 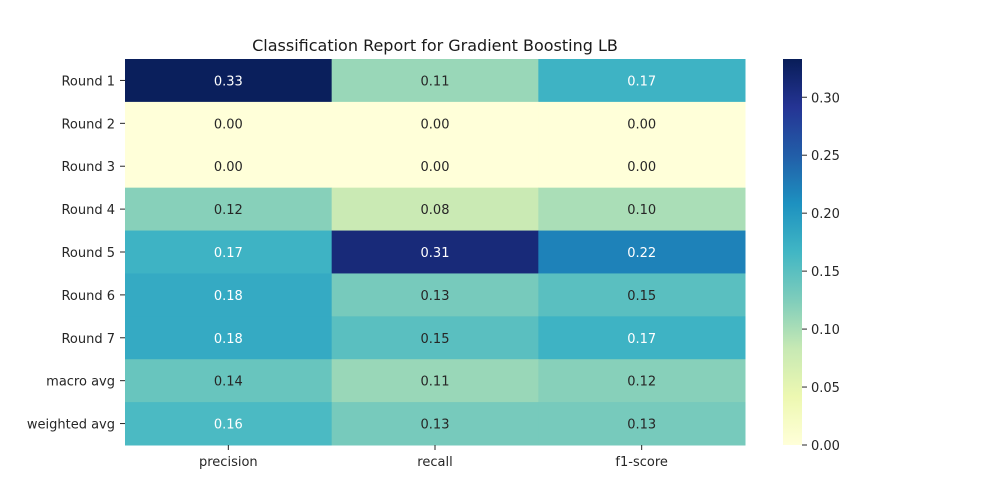 I want to click on x-axis: precision recall f1-score, so click(x=433, y=457).